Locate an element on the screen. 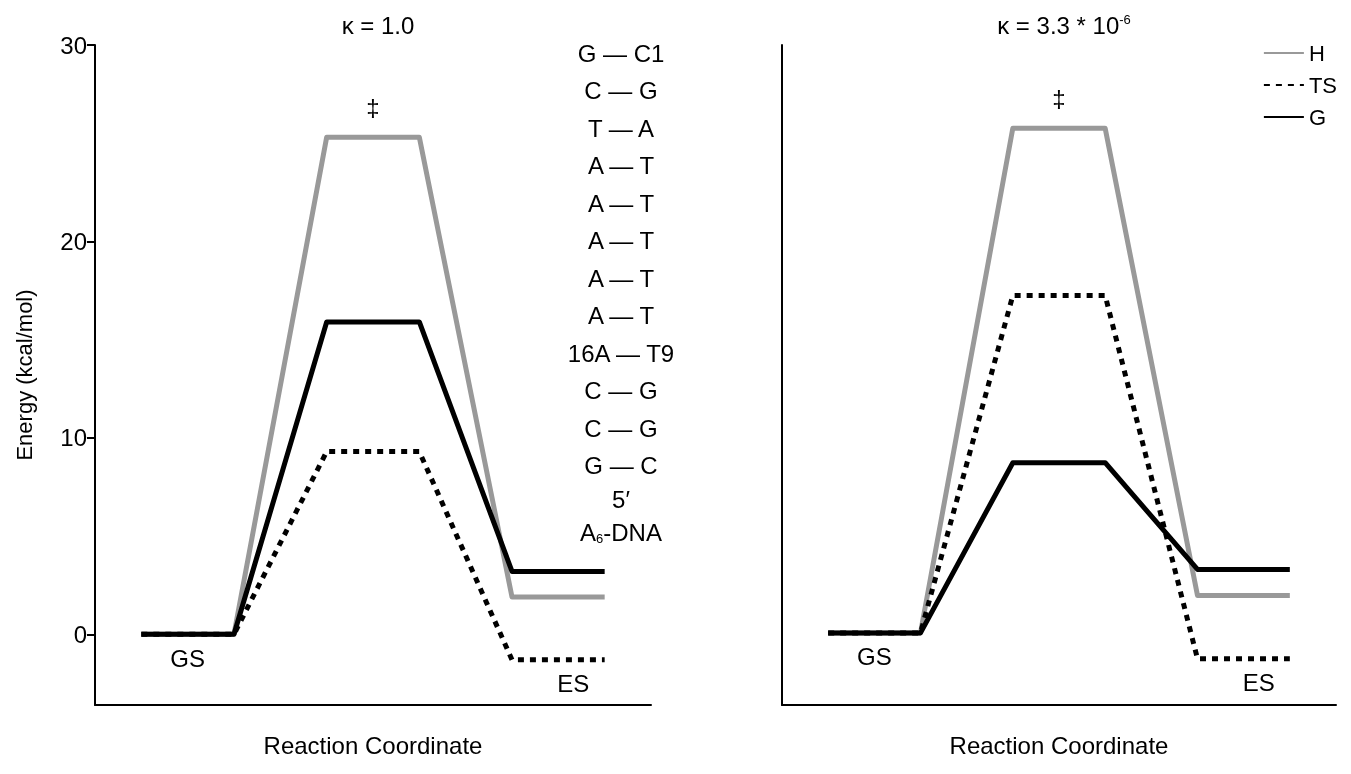  annotation: A6-DNA is located at coordinates (621, 532).